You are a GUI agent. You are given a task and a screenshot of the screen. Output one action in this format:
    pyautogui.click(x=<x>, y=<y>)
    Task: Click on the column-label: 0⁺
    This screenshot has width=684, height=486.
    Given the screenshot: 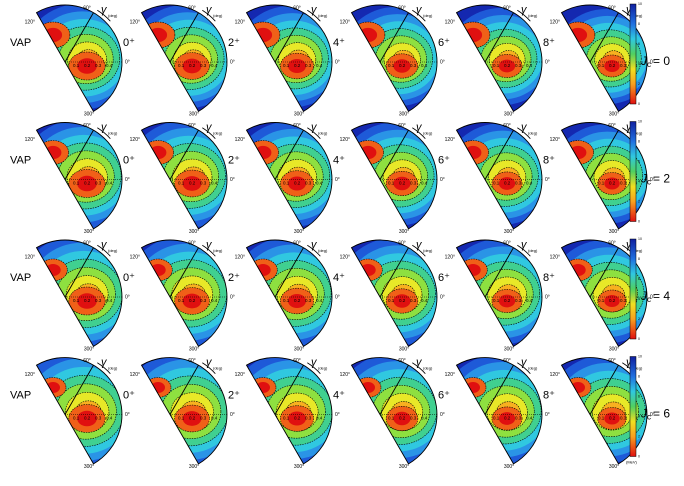 What is the action you would take?
    pyautogui.click(x=129, y=43)
    